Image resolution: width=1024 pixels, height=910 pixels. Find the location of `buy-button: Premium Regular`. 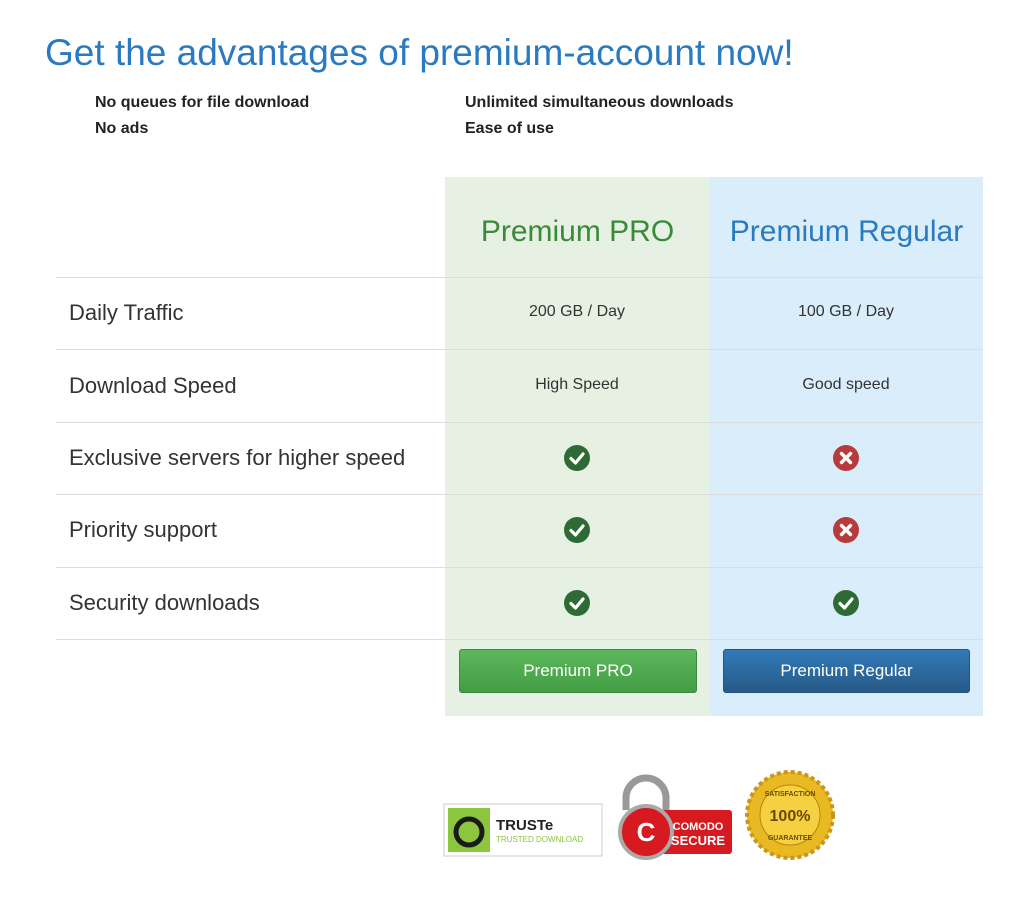

buy-button: Premium Regular is located at coordinates (846, 671).